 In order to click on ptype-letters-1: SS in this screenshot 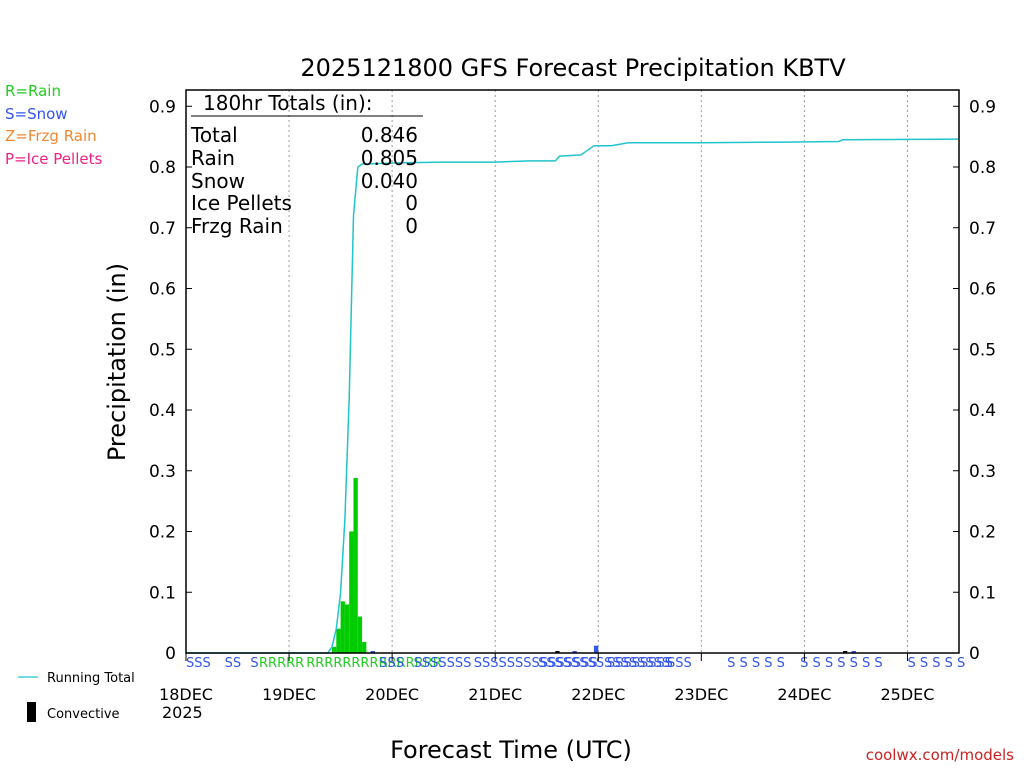, I will do `click(233, 663)`.